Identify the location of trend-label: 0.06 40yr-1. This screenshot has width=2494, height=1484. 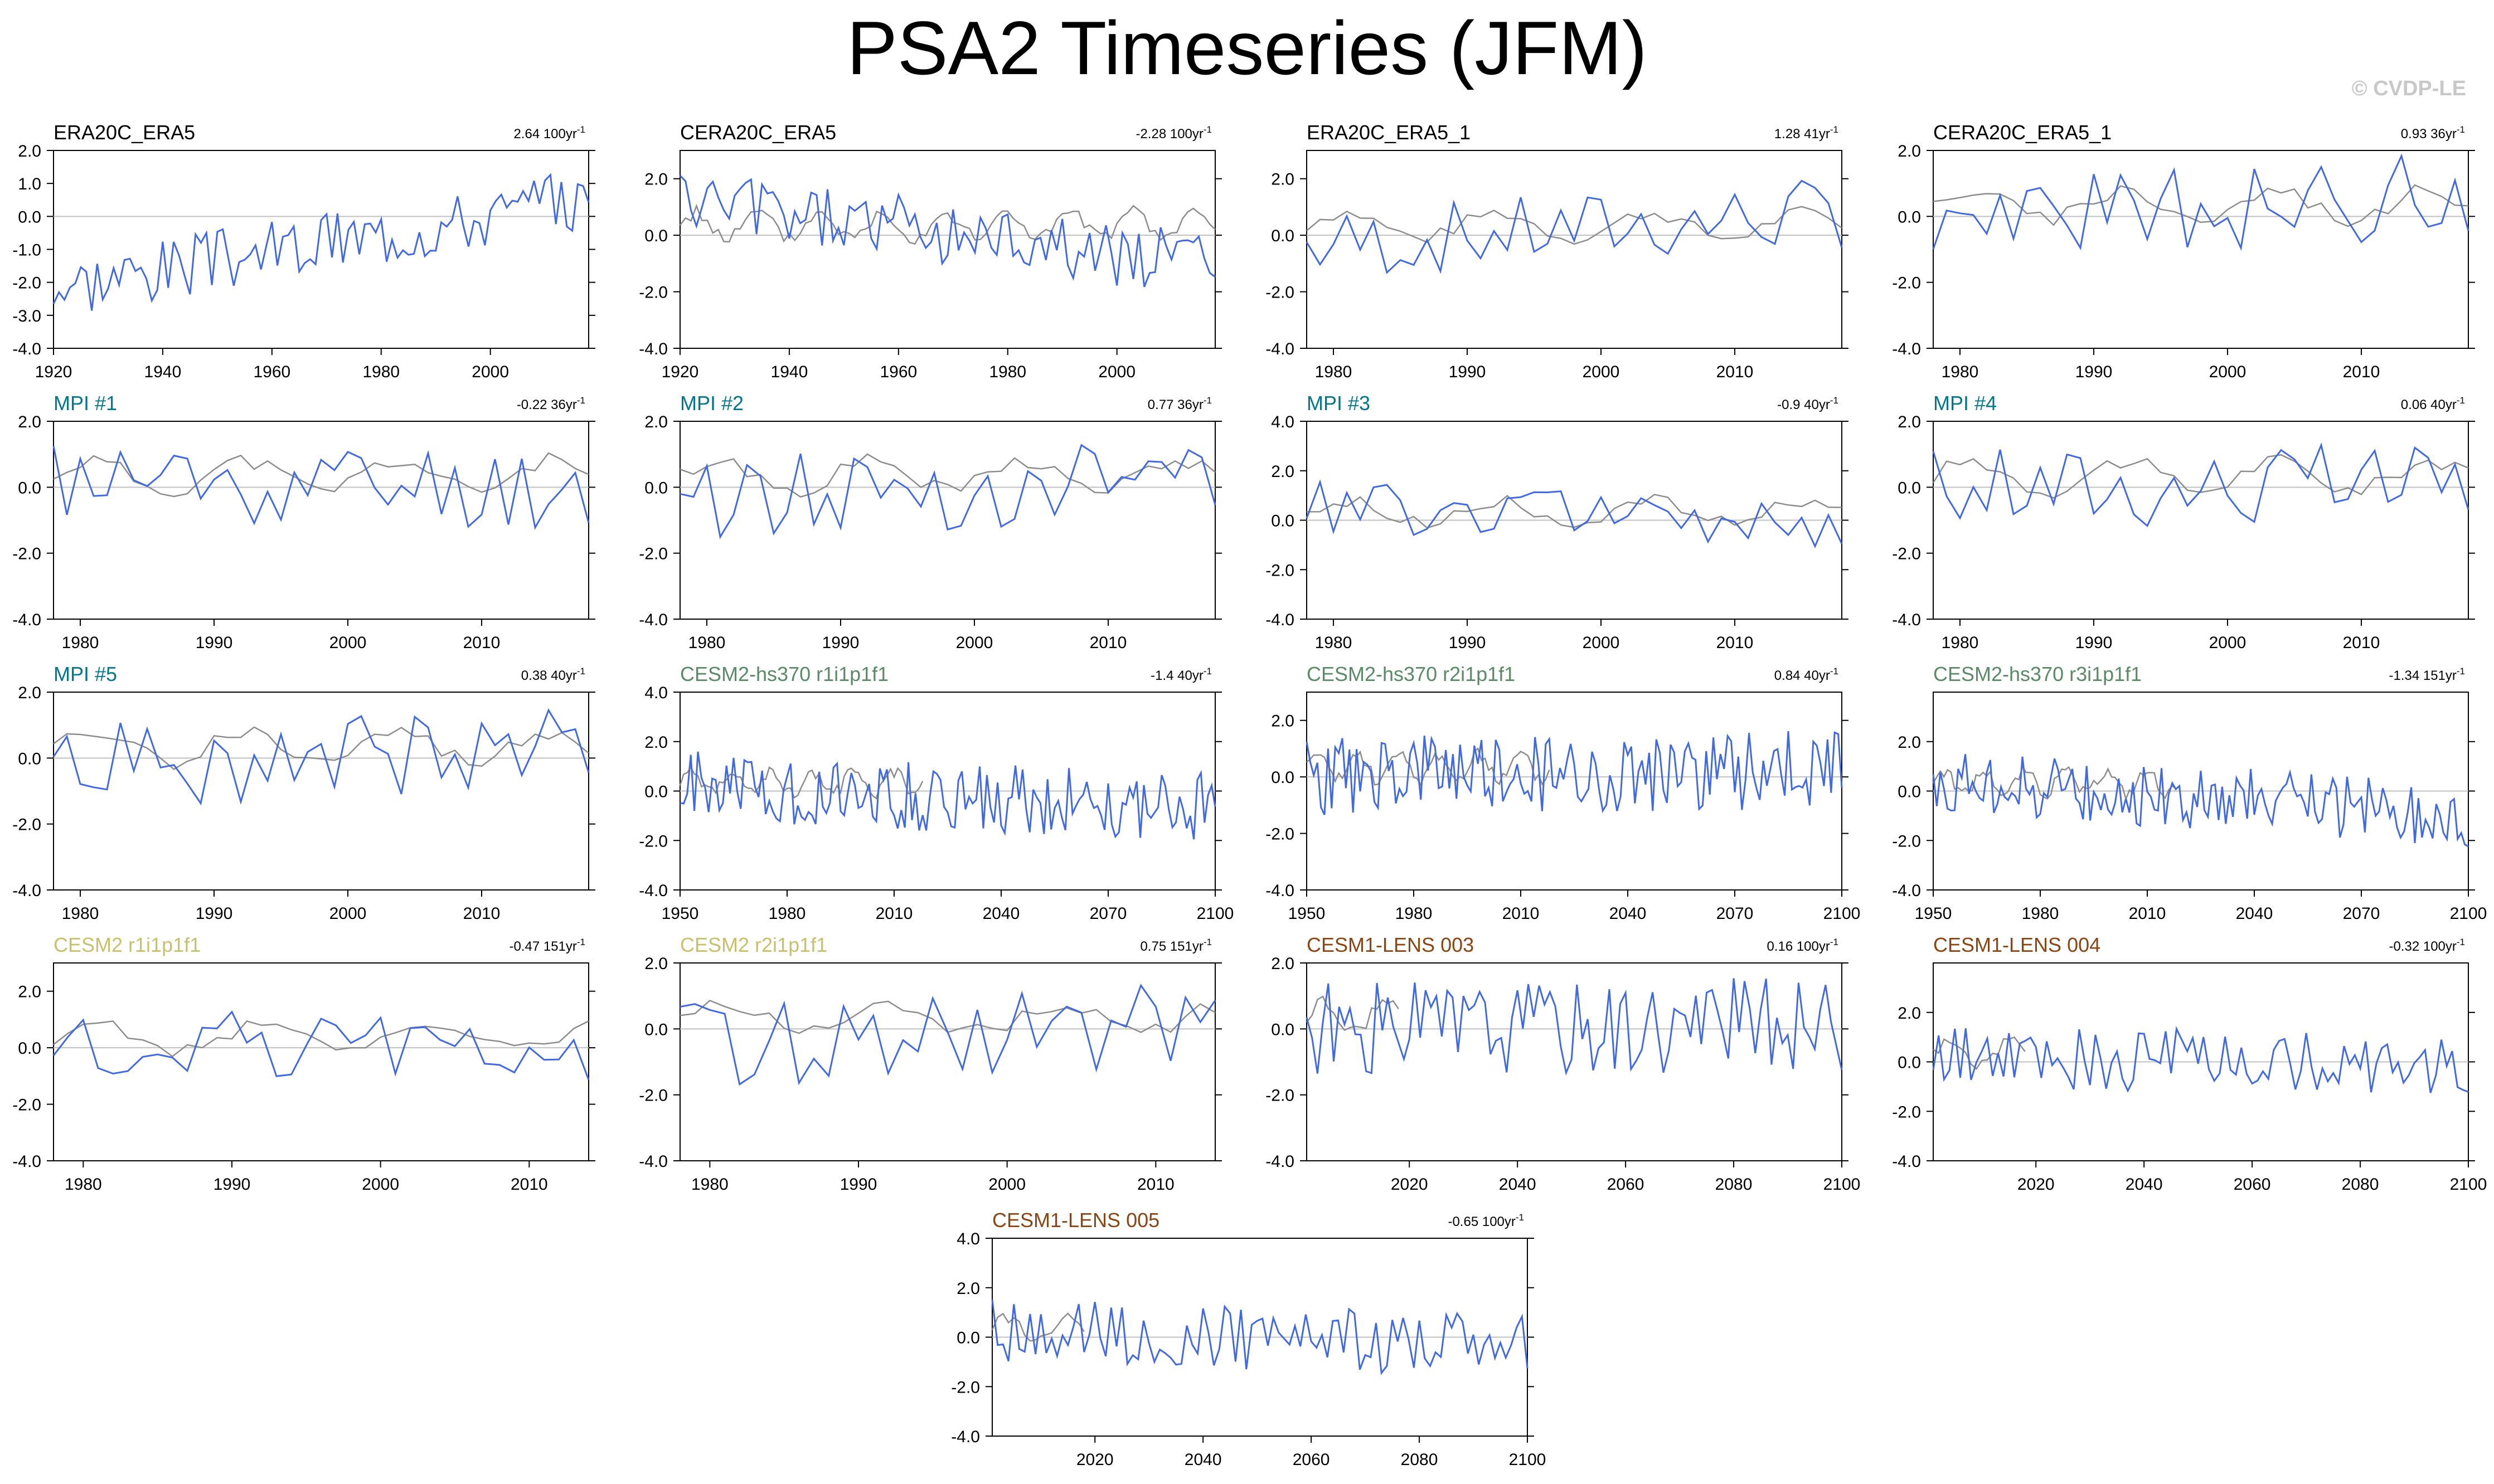
(2433, 403).